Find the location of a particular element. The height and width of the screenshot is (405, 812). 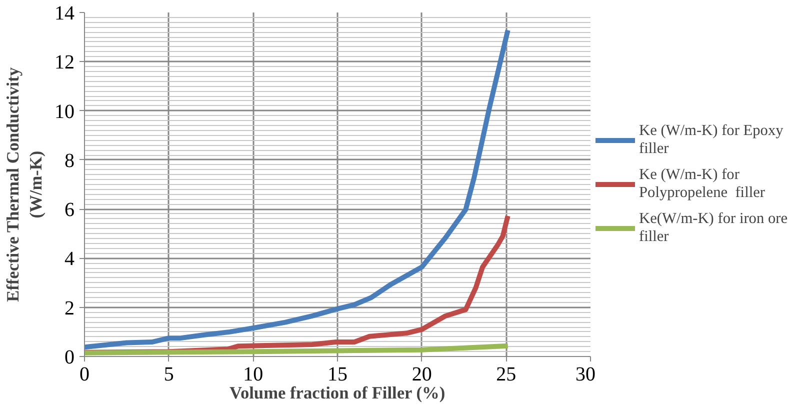

x-tick-label: 25 is located at coordinates (506, 375).